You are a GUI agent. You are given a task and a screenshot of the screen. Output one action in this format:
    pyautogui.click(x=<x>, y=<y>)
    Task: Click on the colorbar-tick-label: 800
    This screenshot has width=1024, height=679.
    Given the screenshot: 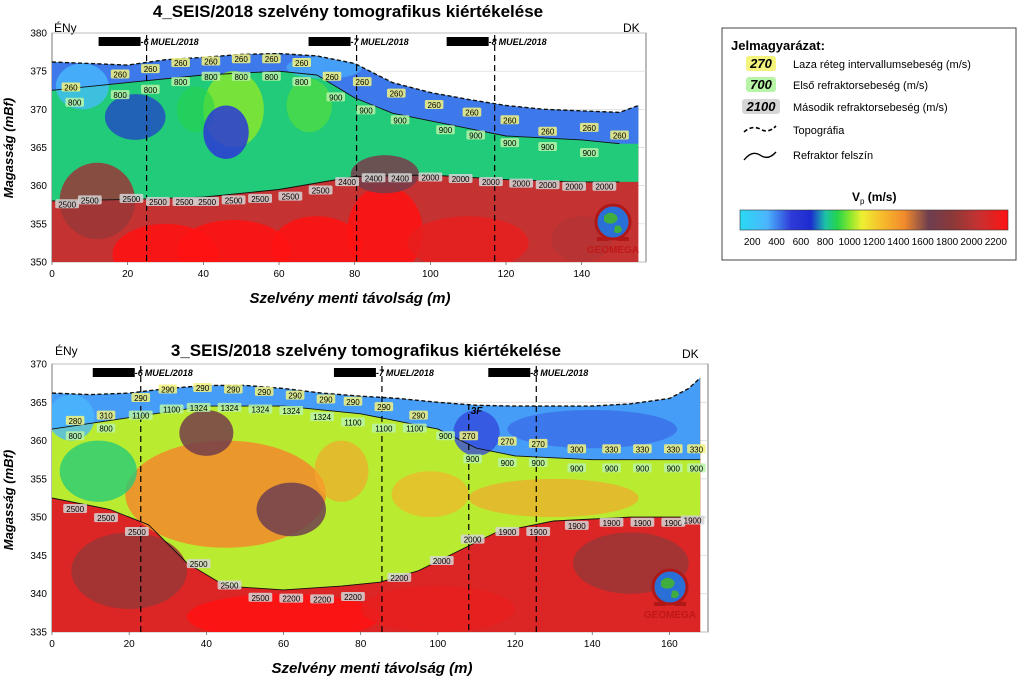 What is the action you would take?
    pyautogui.click(x=825, y=242)
    